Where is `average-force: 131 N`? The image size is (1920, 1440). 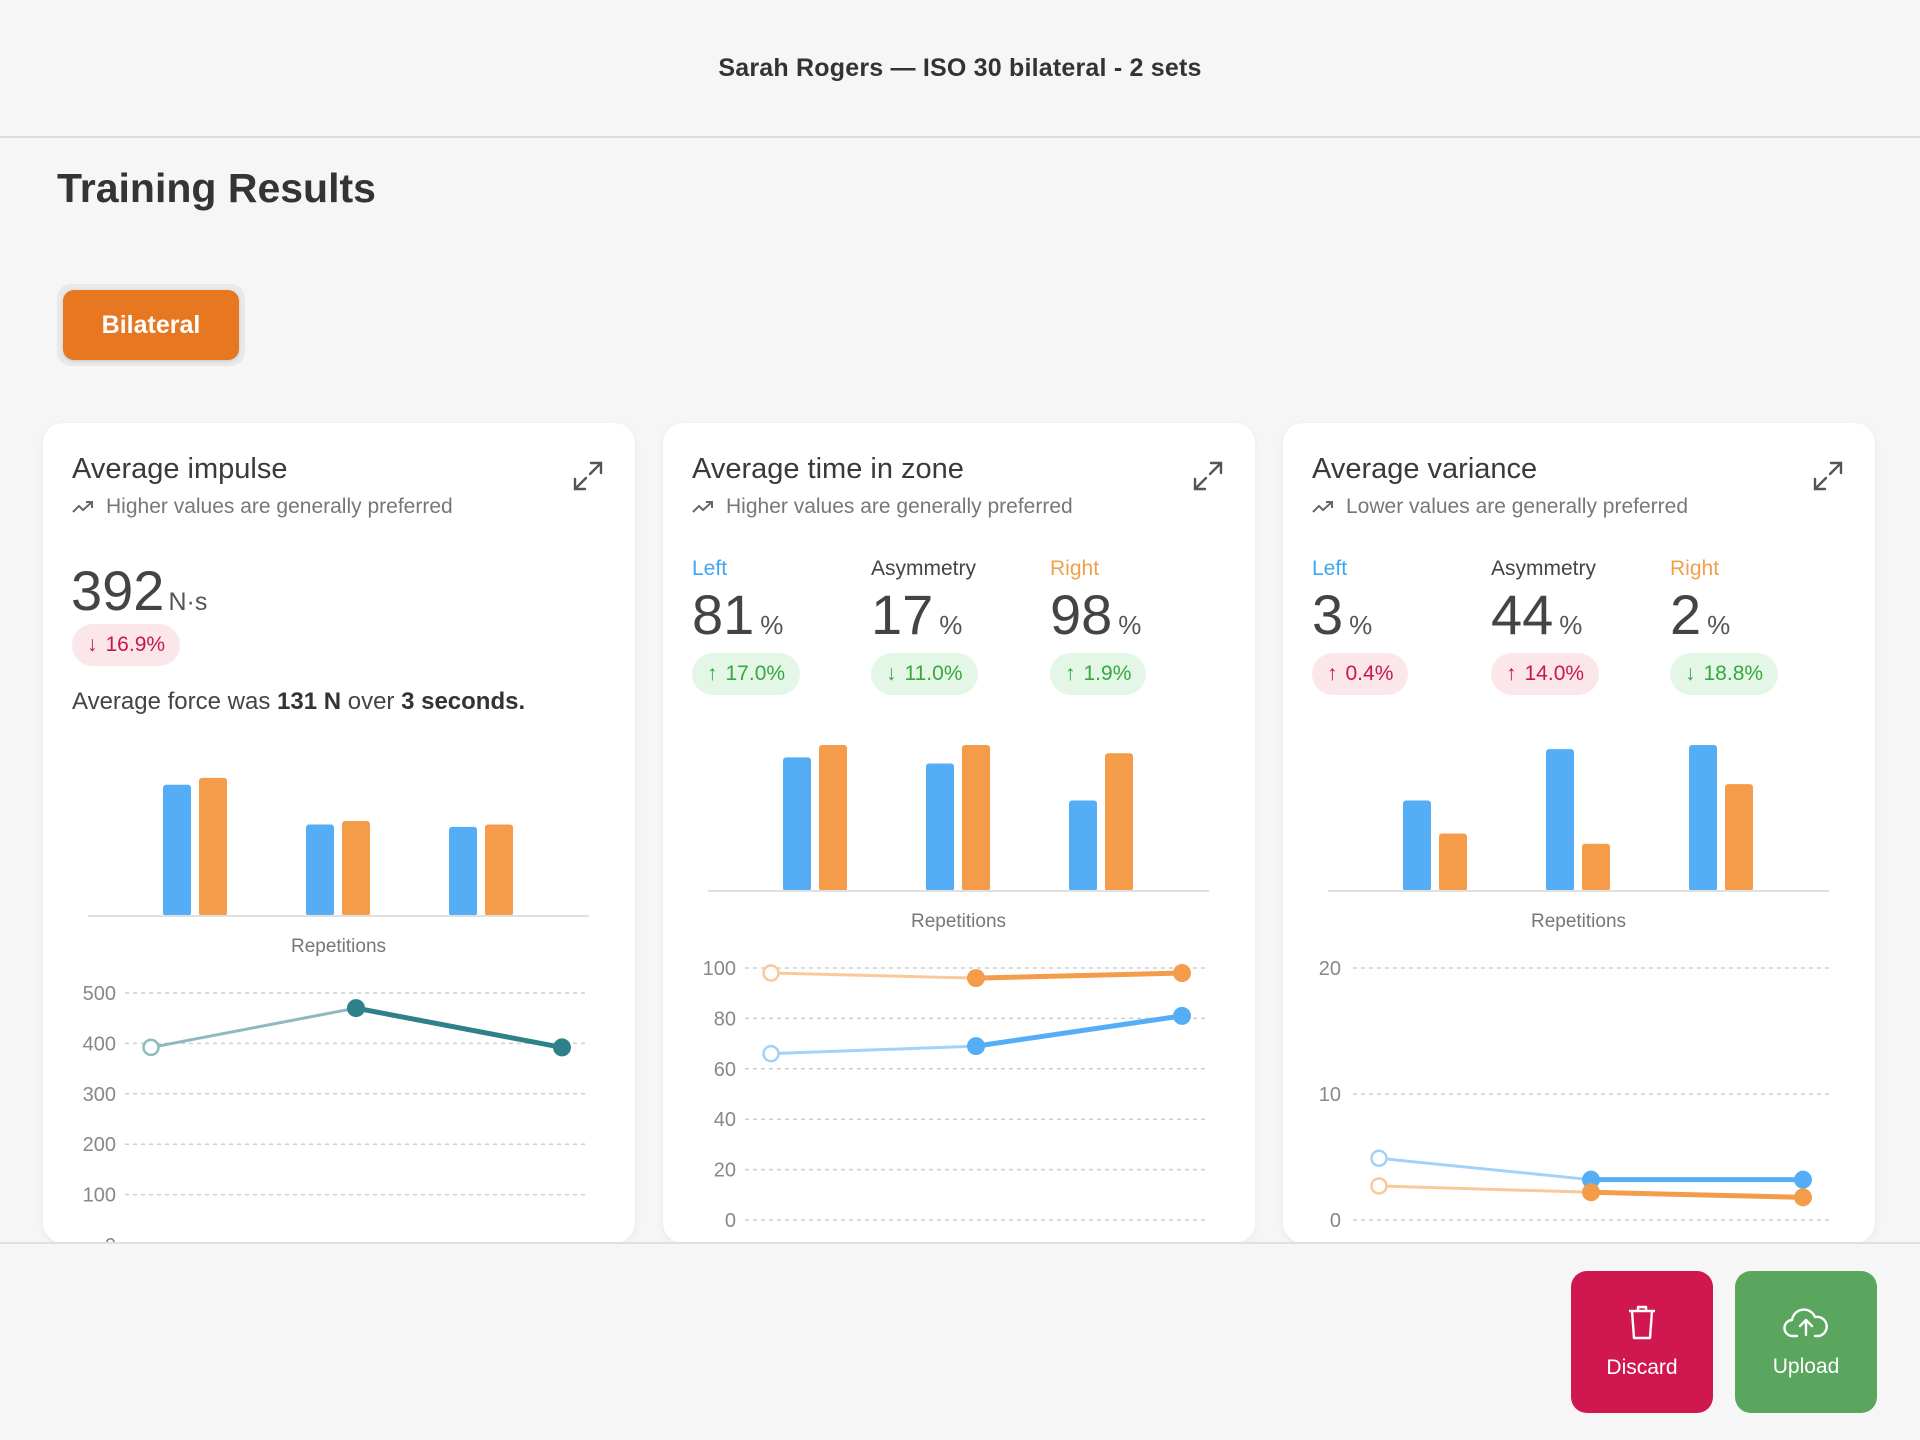
average-force: 131 N is located at coordinates (309, 701).